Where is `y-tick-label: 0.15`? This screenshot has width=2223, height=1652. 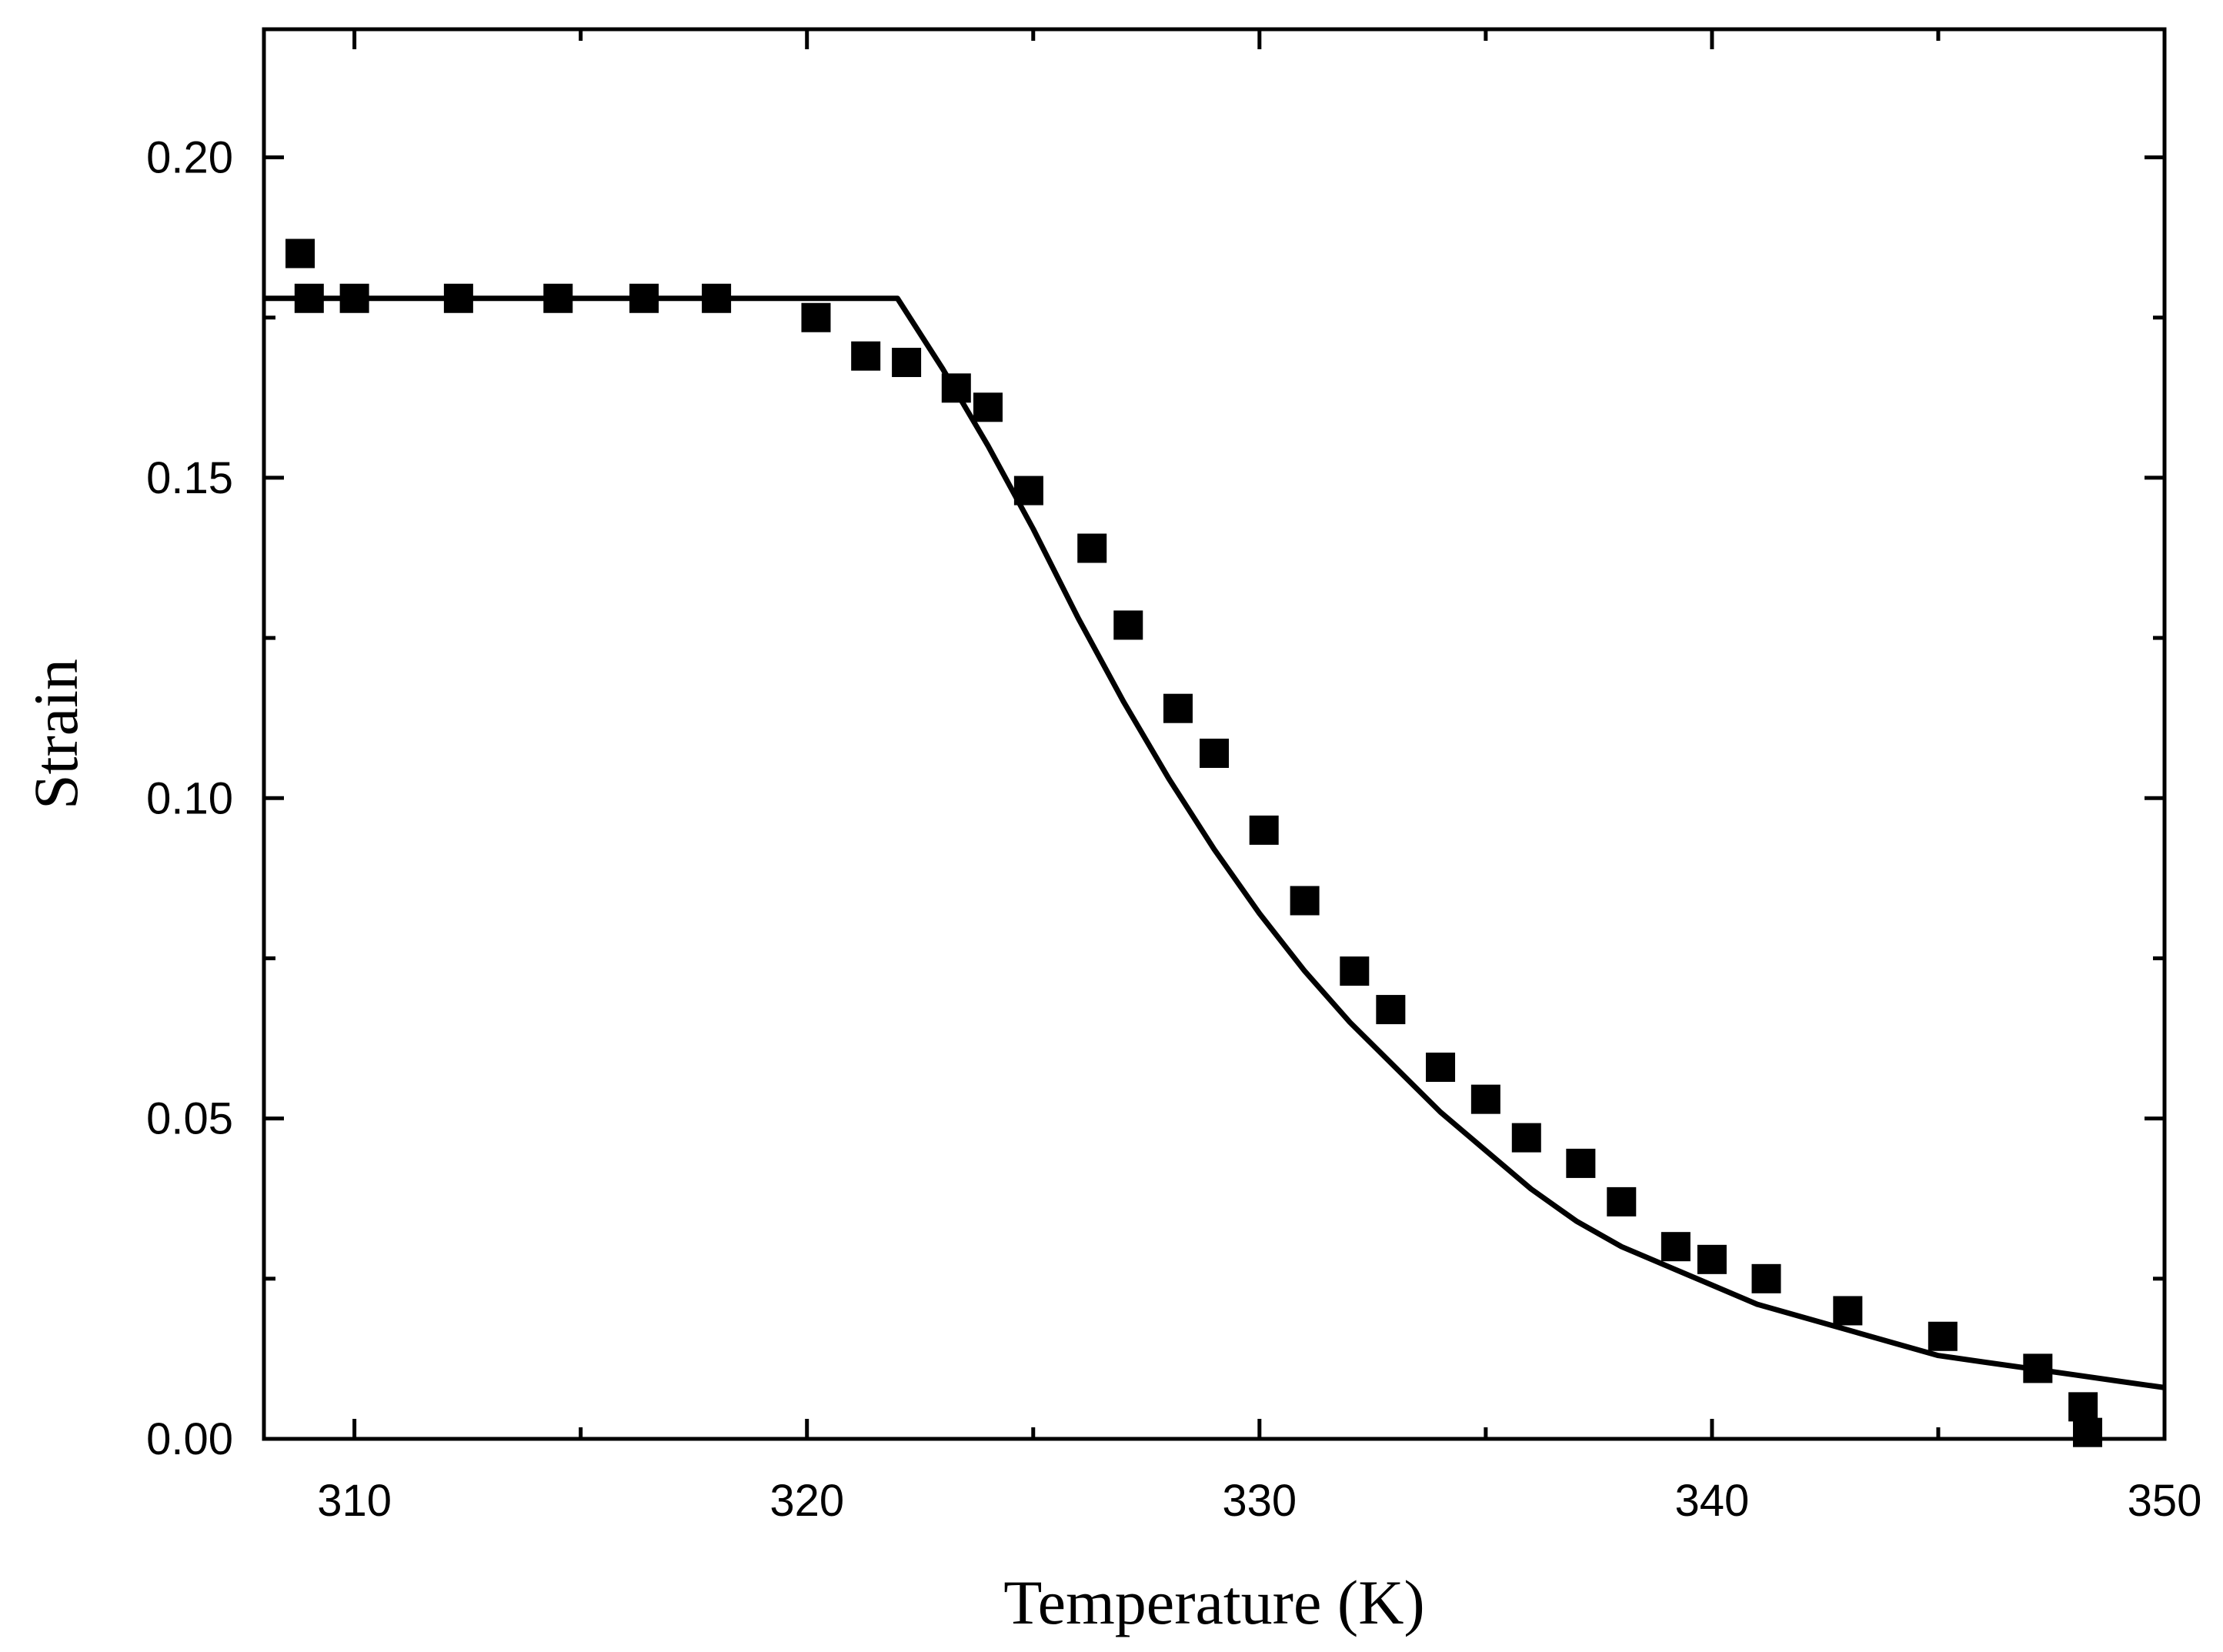
y-tick-label: 0.15 is located at coordinates (189, 478).